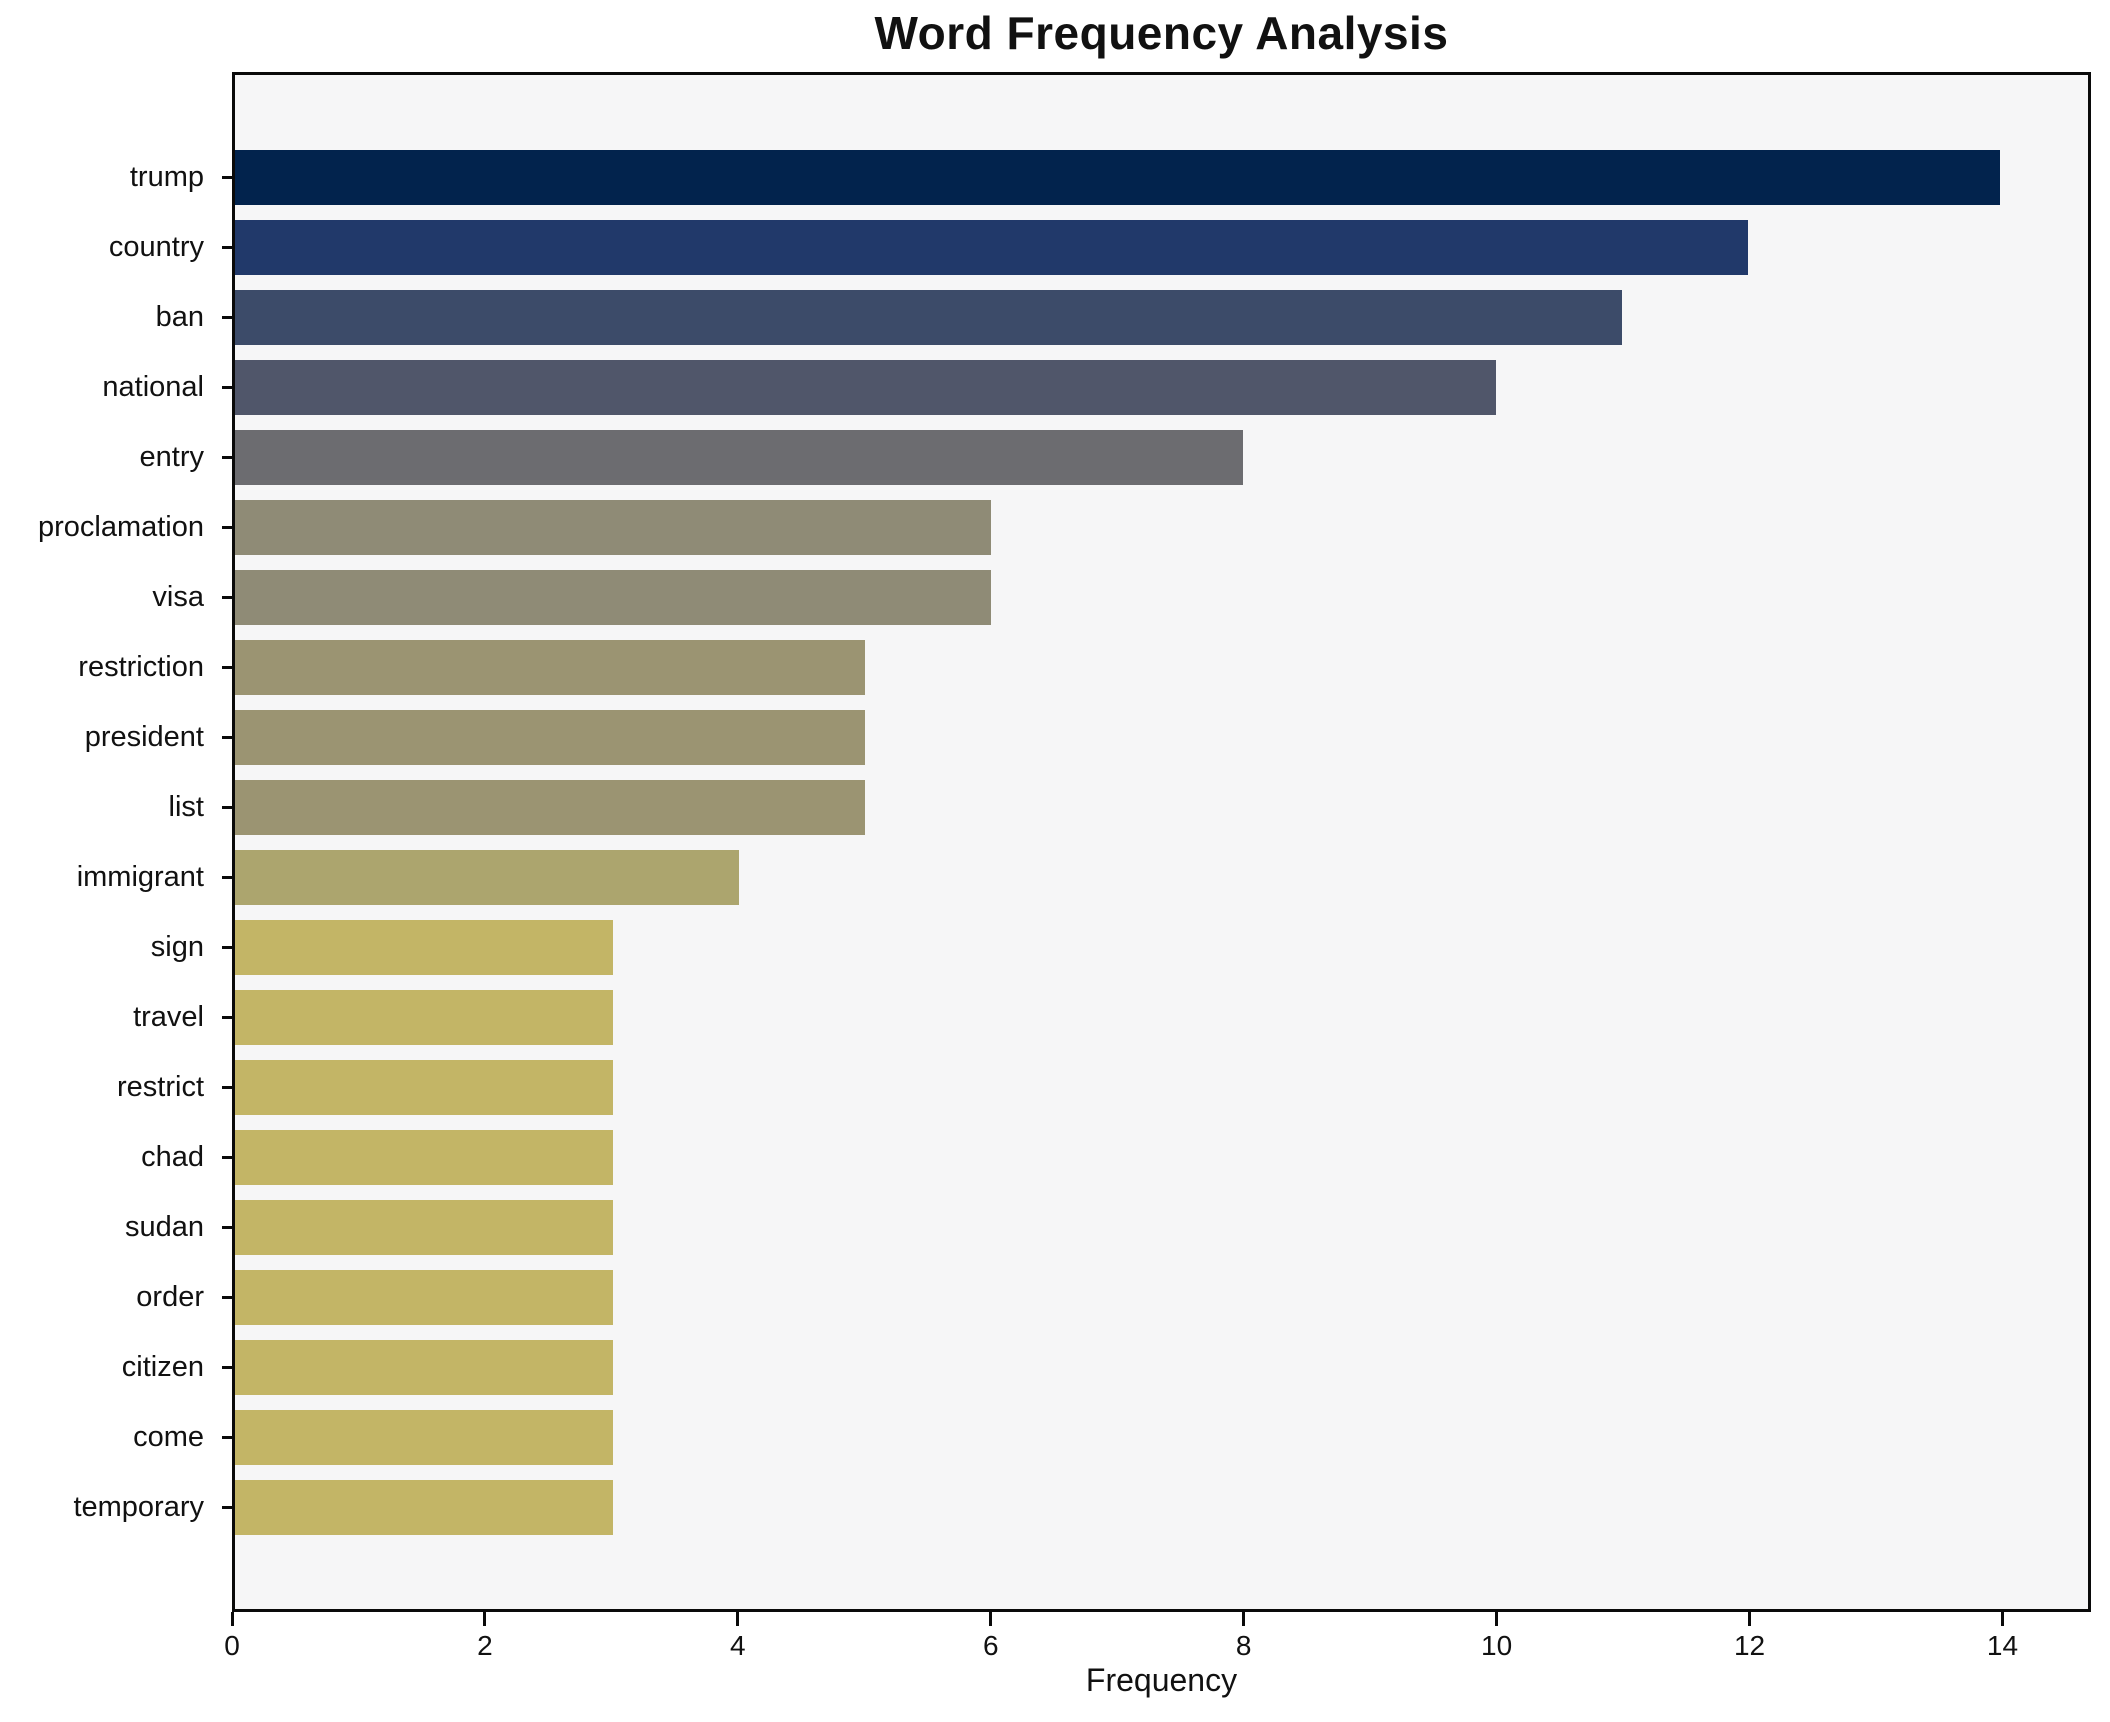 Image resolution: width=2110 pixels, height=1722 pixels. Describe the element at coordinates (1055, 1087) in the screenshot. I see `chart-row: restrict` at that location.